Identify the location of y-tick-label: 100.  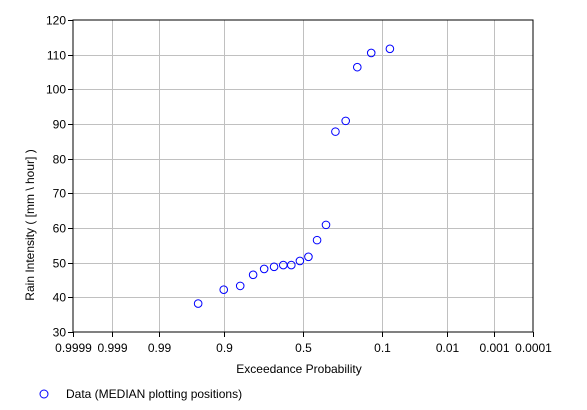
(56, 90).